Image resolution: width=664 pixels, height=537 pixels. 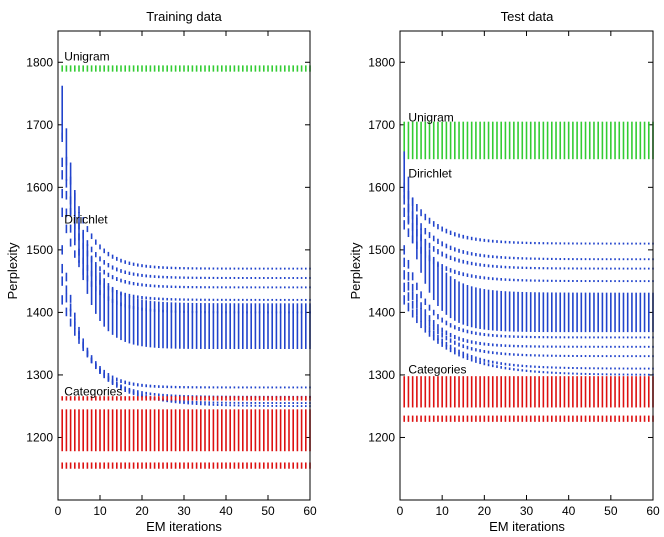 What do you see at coordinates (184, 16) in the screenshot?
I see `chart-title: Training data` at bounding box center [184, 16].